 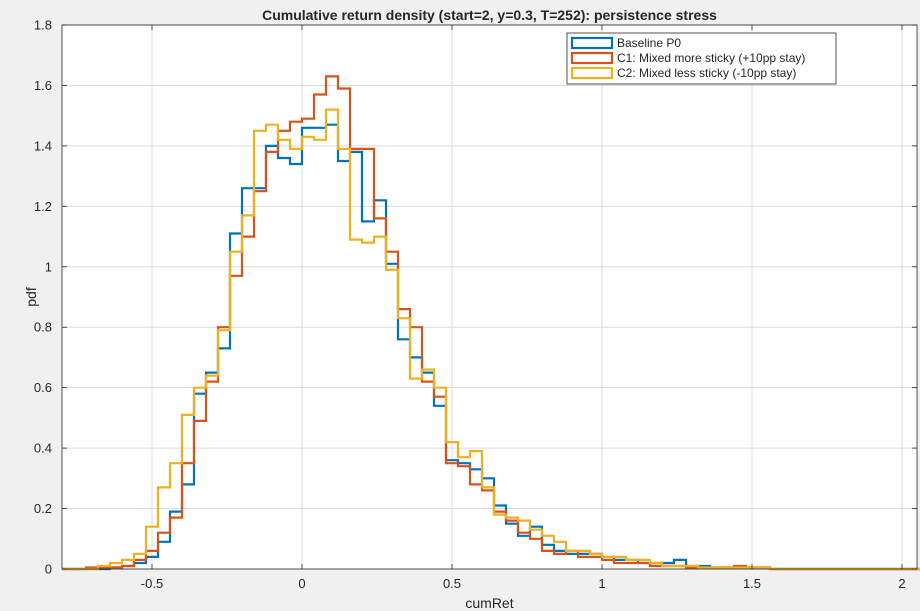 I want to click on x-tick-label: 0.5, so click(x=452, y=583).